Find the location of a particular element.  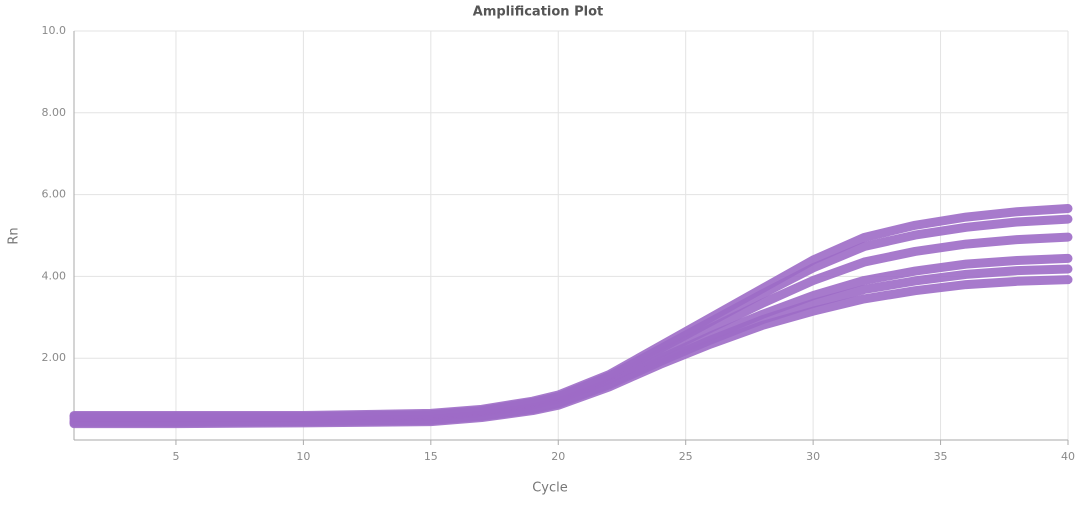

x-tick-label: 25 is located at coordinates (686, 456).